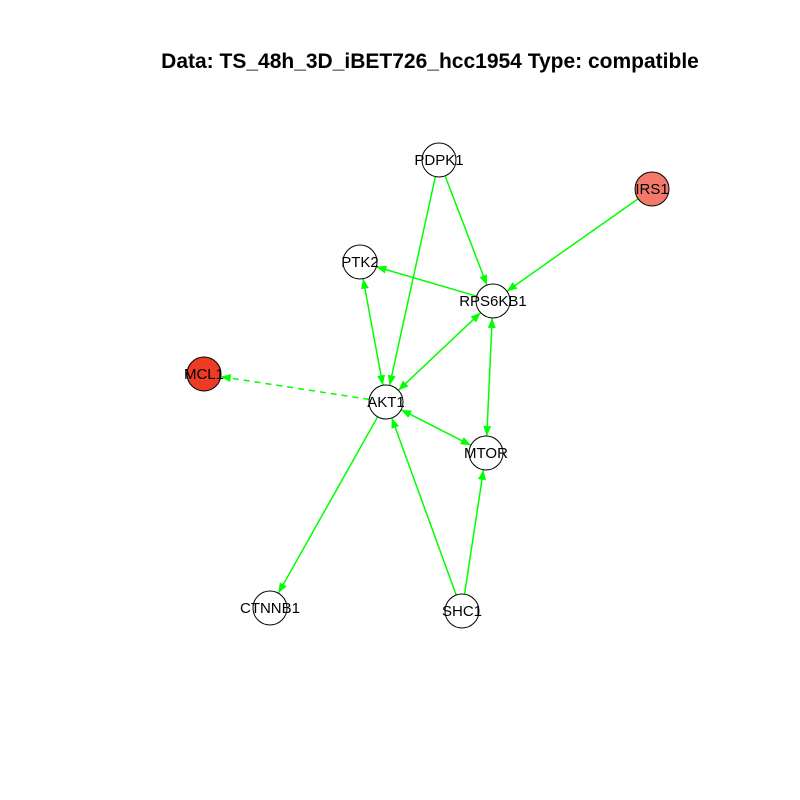 The width and height of the screenshot is (800, 800). I want to click on node-label-ctnnb1: CTNNB1, so click(270, 608).